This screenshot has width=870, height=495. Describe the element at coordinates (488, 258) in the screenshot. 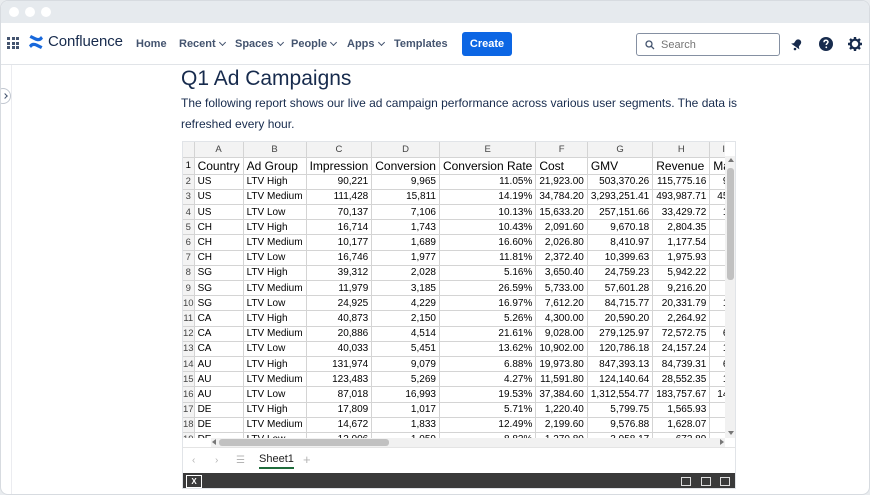

I see `table-cell: 11.81%` at that location.